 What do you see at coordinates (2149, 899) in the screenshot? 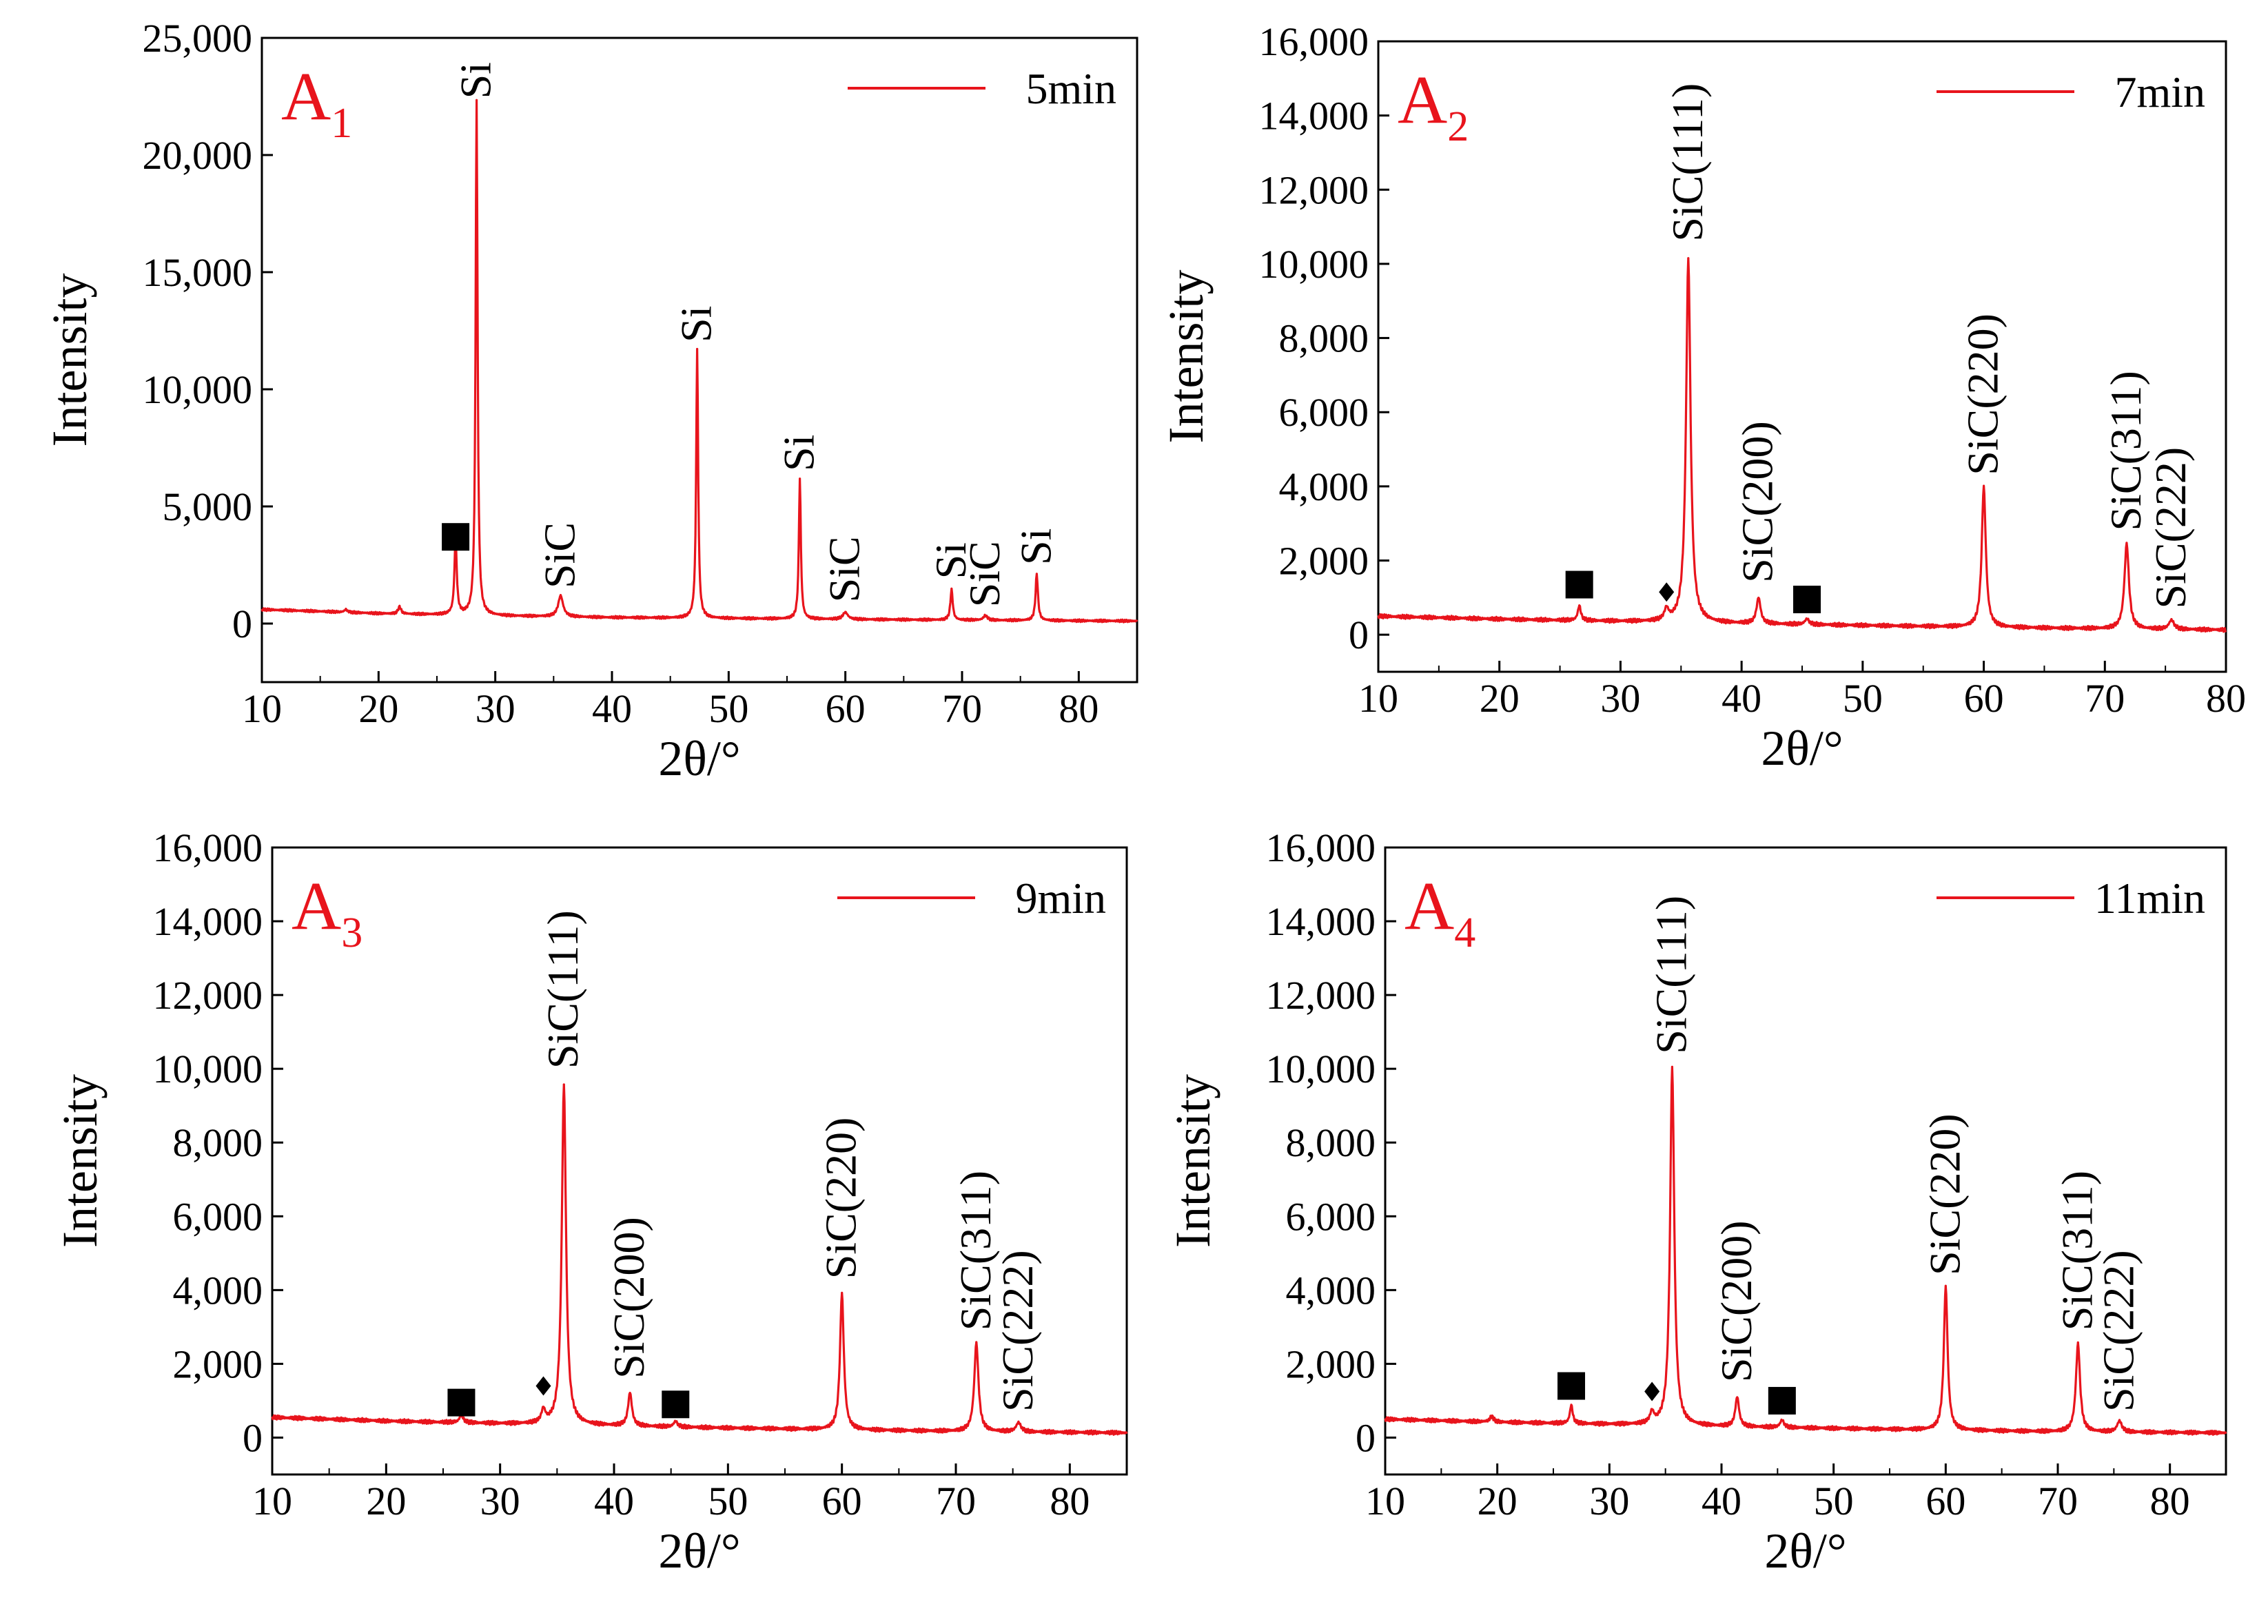
I see `legend-label: 11min` at bounding box center [2149, 899].